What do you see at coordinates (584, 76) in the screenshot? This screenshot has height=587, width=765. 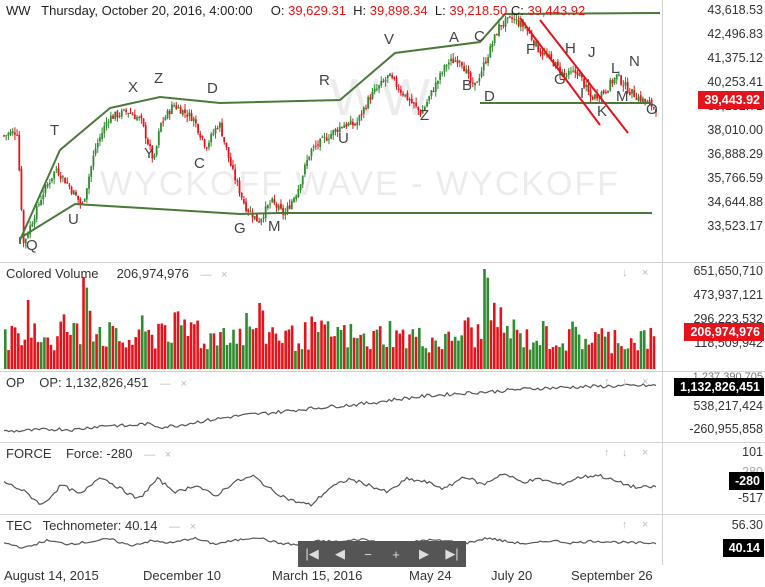 I see `trend-line` at bounding box center [584, 76].